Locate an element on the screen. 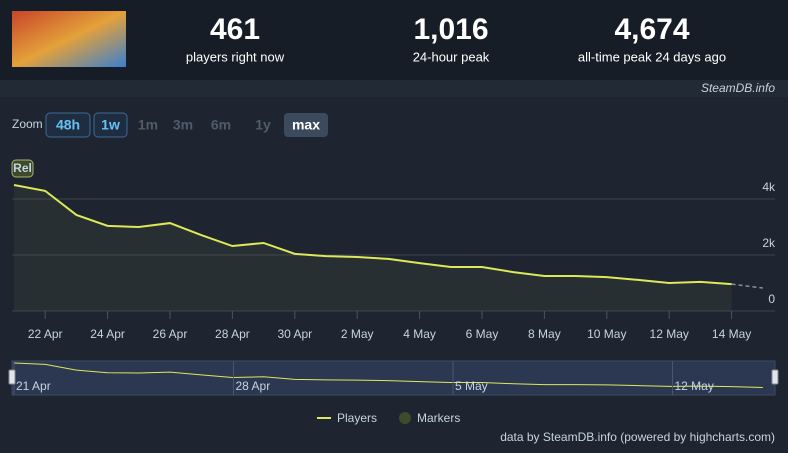  zoom-label: Zoom is located at coordinates (27, 124).